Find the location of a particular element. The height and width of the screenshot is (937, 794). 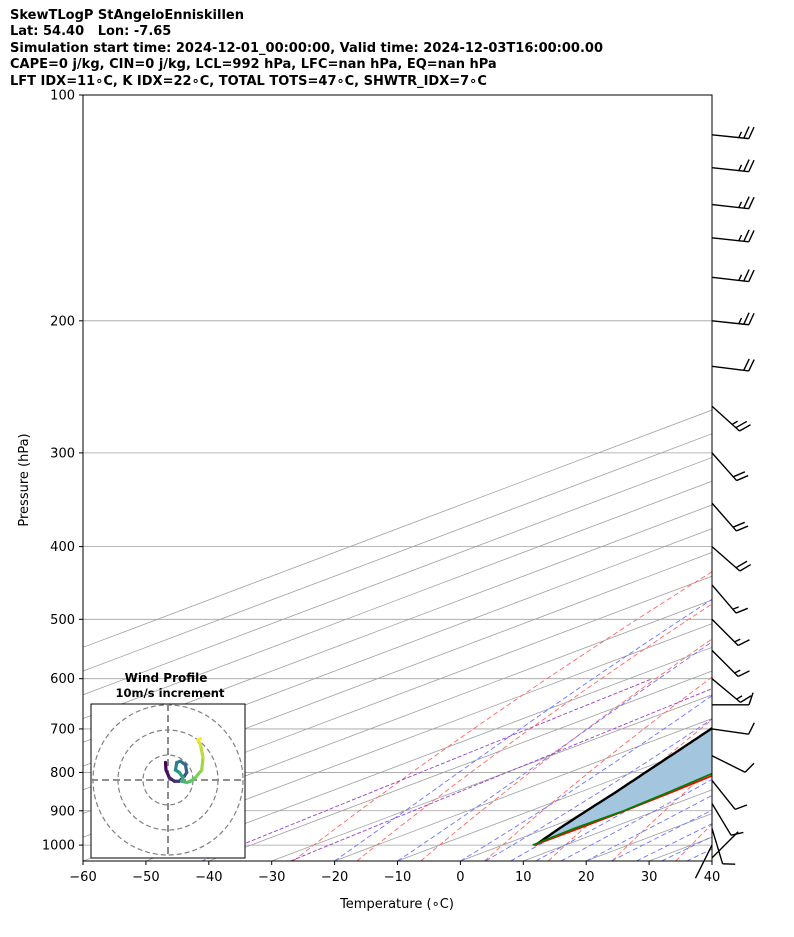

x-tick-label: −60 is located at coordinates (82, 877).